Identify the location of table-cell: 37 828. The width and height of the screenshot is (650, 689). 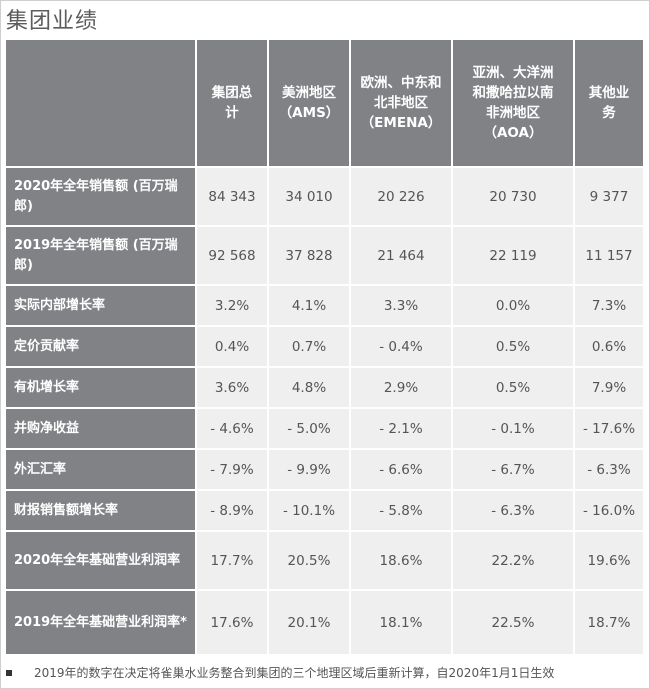
(309, 256).